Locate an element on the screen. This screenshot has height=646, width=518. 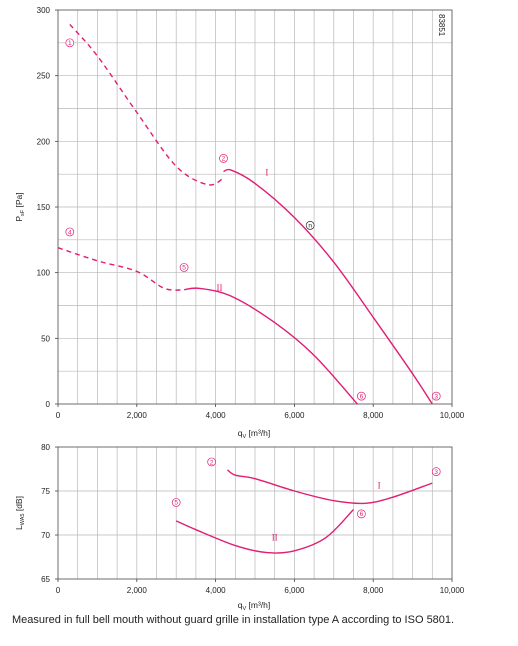
y-tick-label: 80 is located at coordinates (45, 447).